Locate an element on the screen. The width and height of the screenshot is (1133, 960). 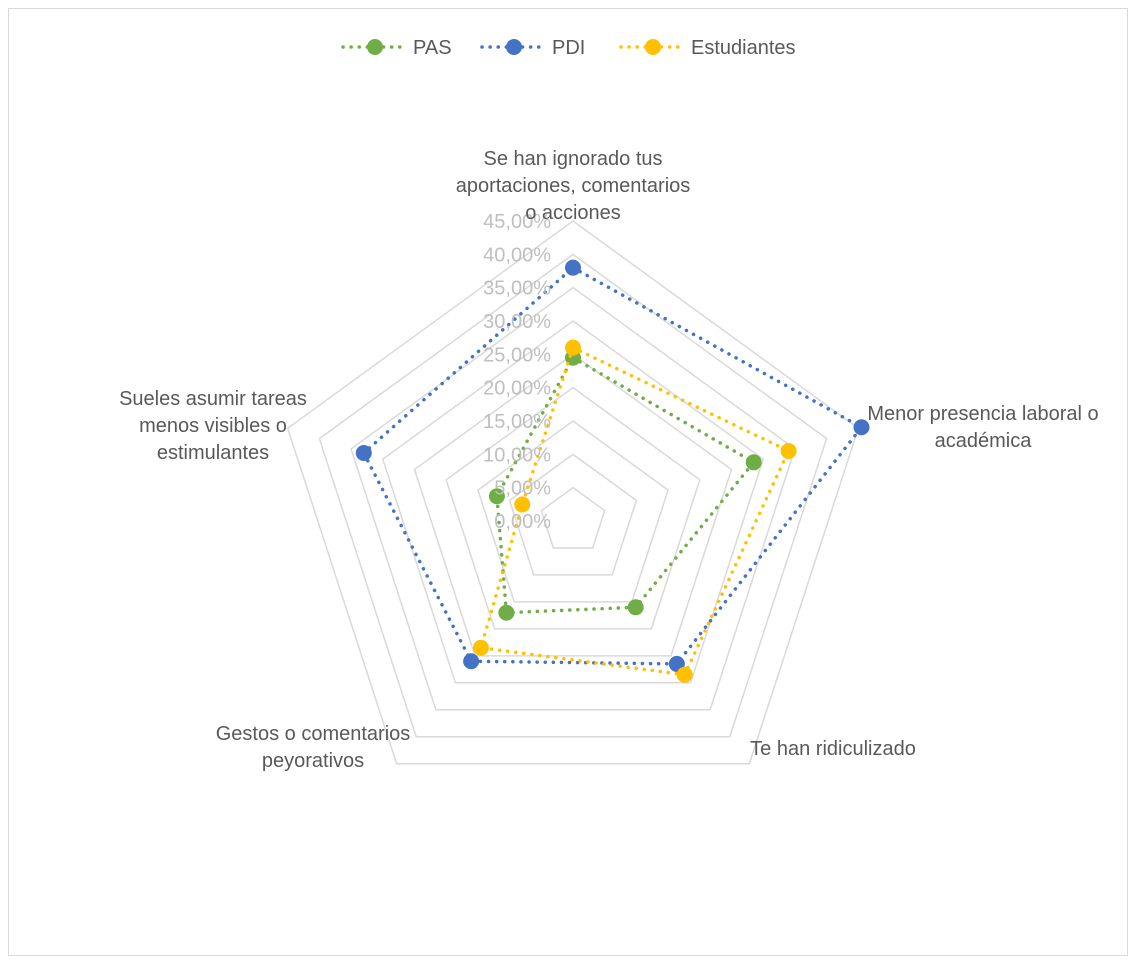
legend-label: Estudiantes is located at coordinates (743, 48).